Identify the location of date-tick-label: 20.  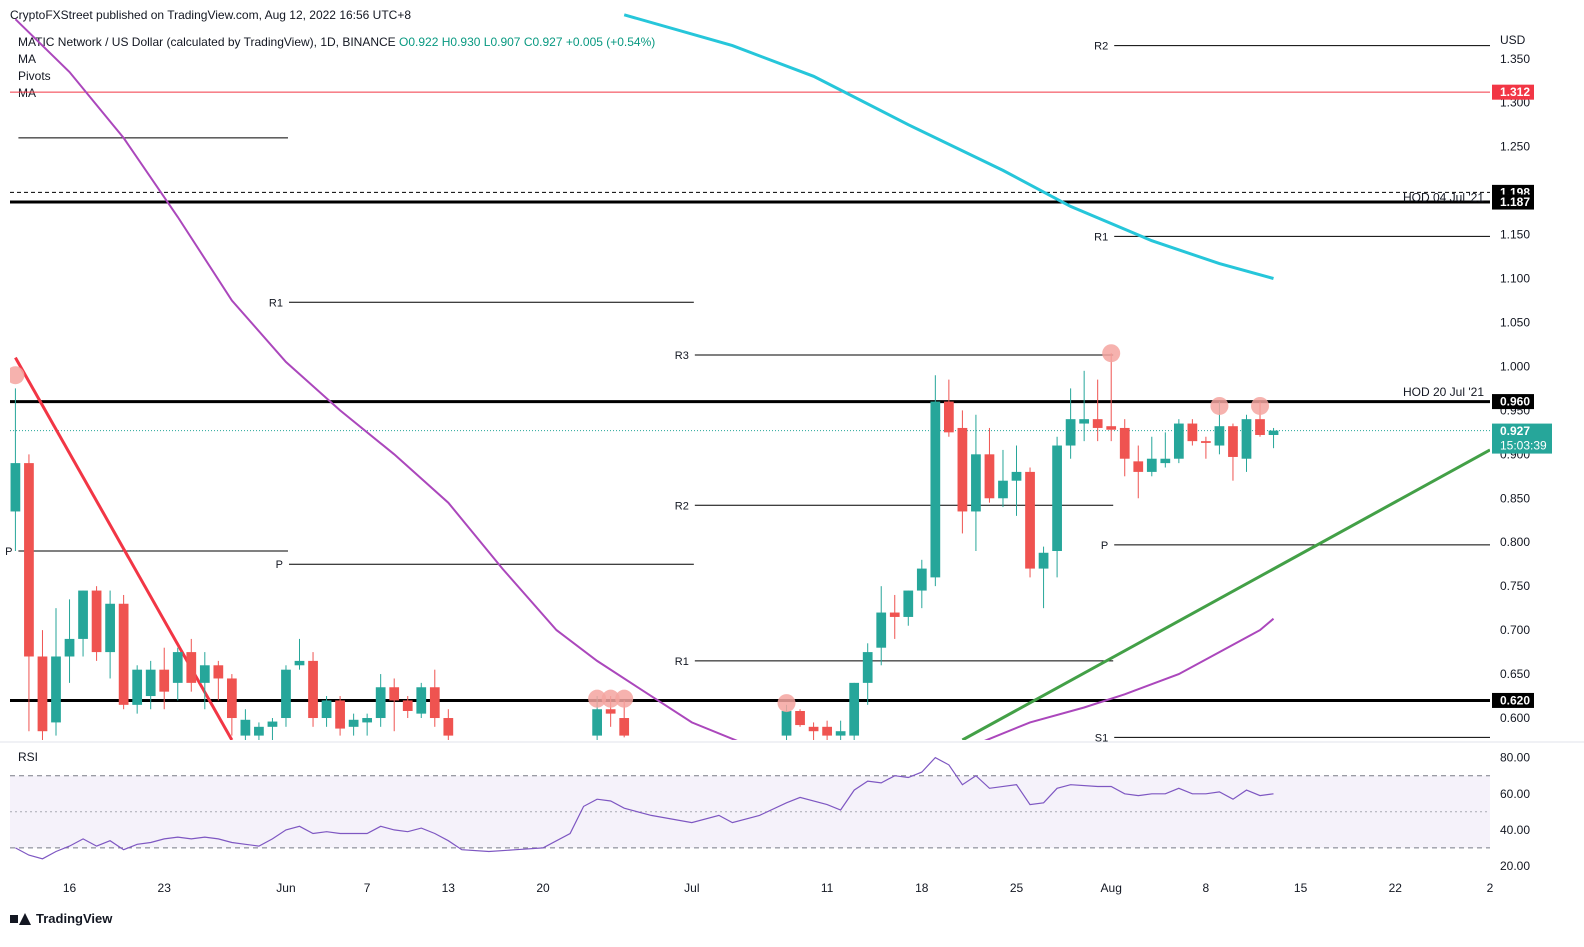
(543, 888).